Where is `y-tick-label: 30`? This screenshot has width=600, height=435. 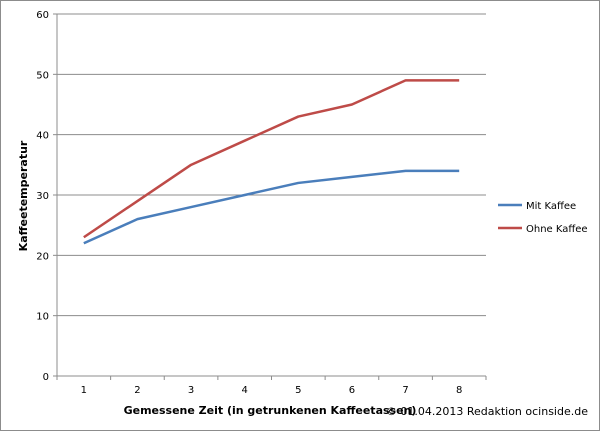 y-tick-label: 30 is located at coordinates (42, 196).